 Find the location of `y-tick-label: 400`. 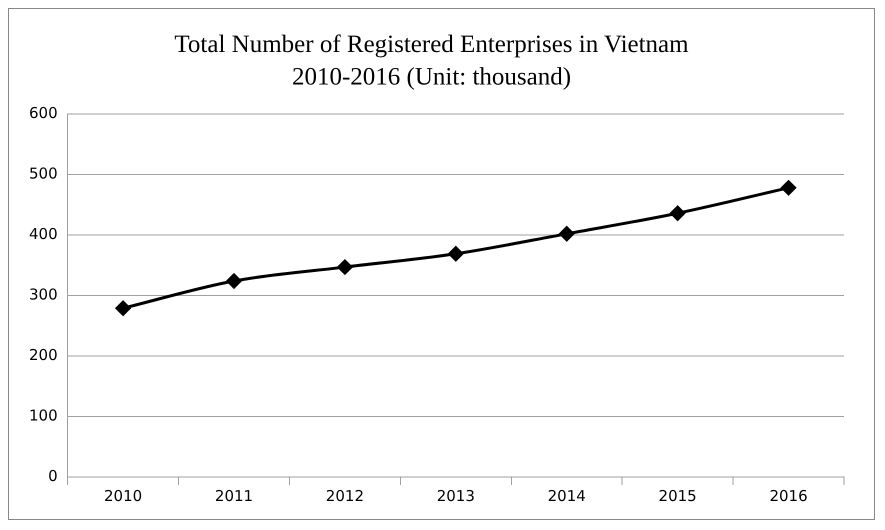

y-tick-label: 400 is located at coordinates (43, 233).